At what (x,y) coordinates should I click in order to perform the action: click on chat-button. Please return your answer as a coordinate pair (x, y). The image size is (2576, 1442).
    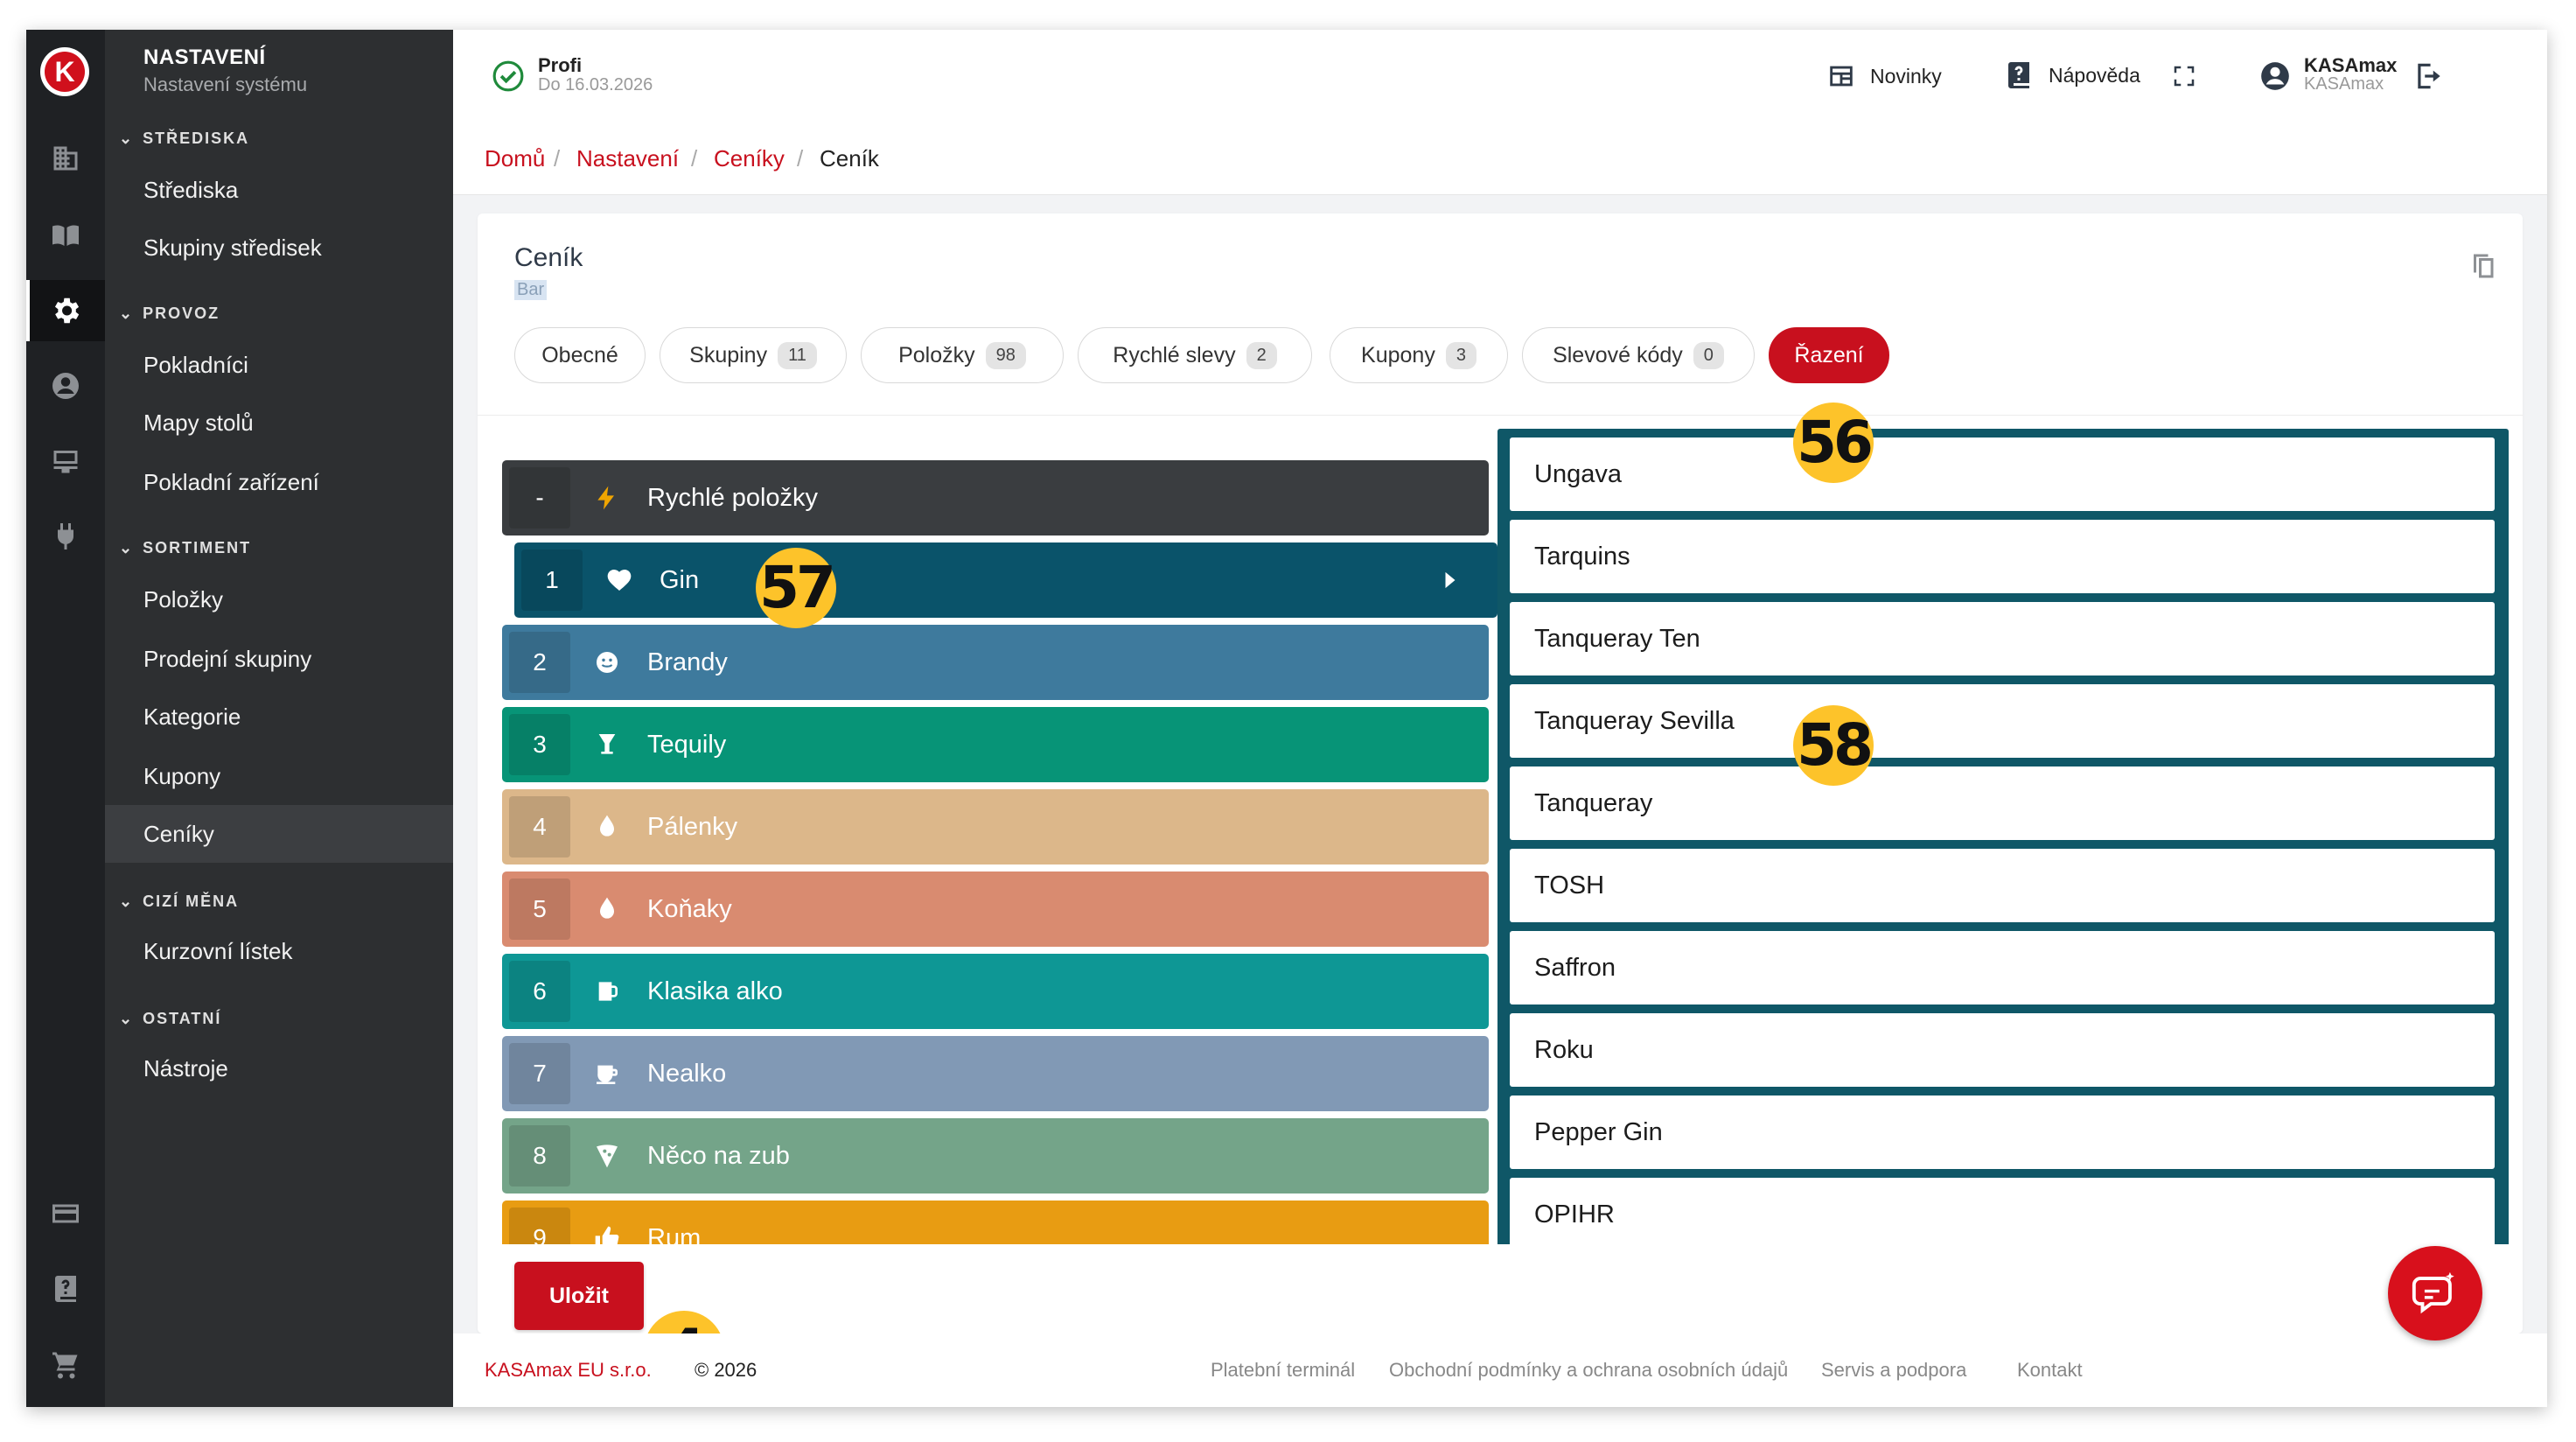
    Looking at the image, I should click on (2435, 1293).